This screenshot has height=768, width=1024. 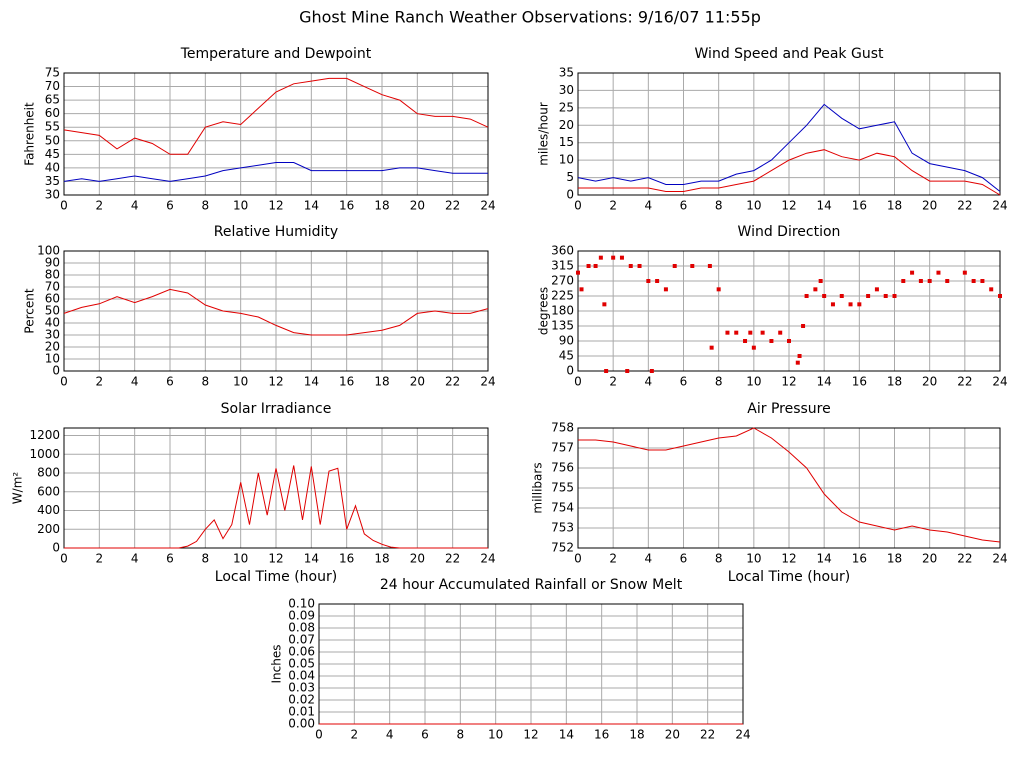 I want to click on y-tick-label: 752, so click(x=562, y=548).